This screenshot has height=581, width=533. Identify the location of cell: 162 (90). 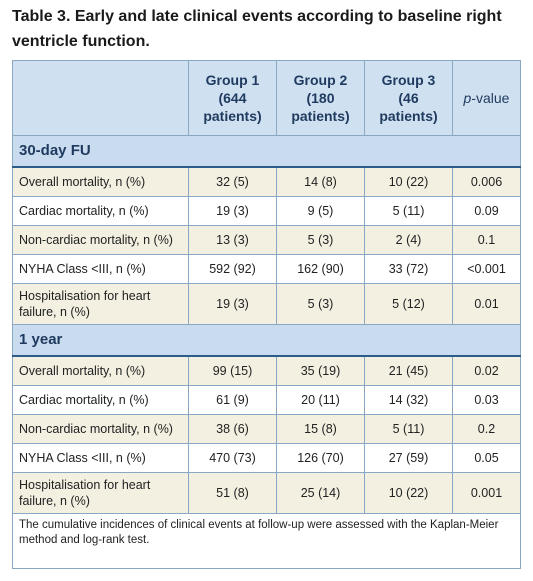
(320, 269).